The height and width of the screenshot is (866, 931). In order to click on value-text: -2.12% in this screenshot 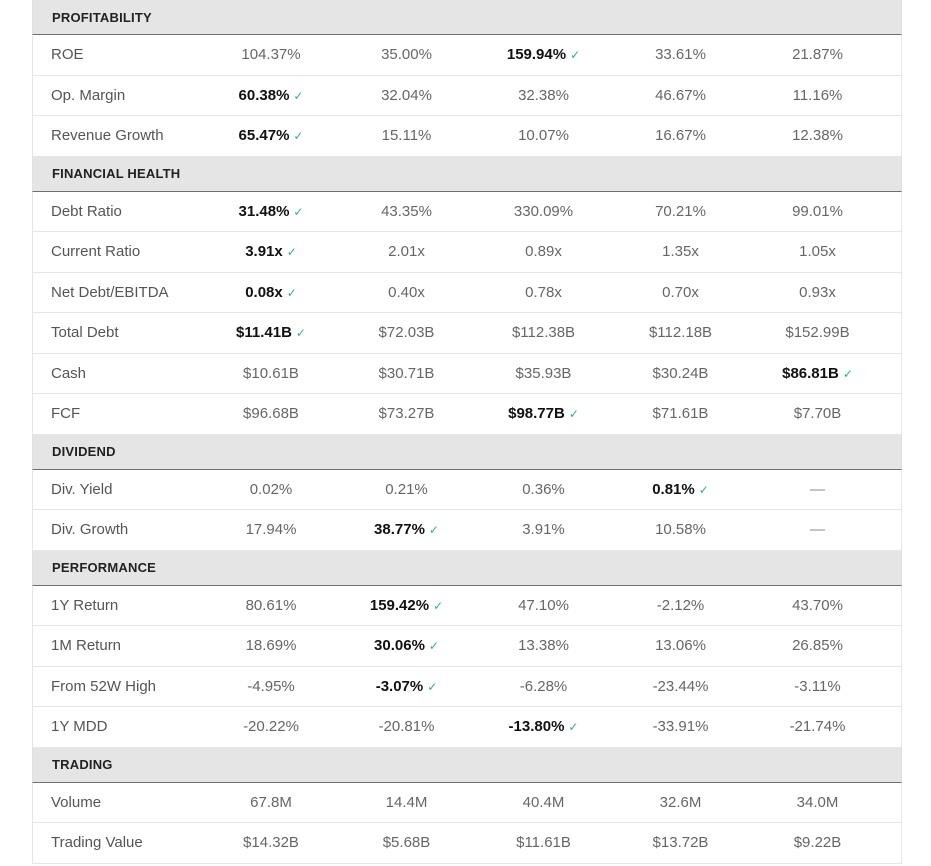, I will do `click(680, 605)`.